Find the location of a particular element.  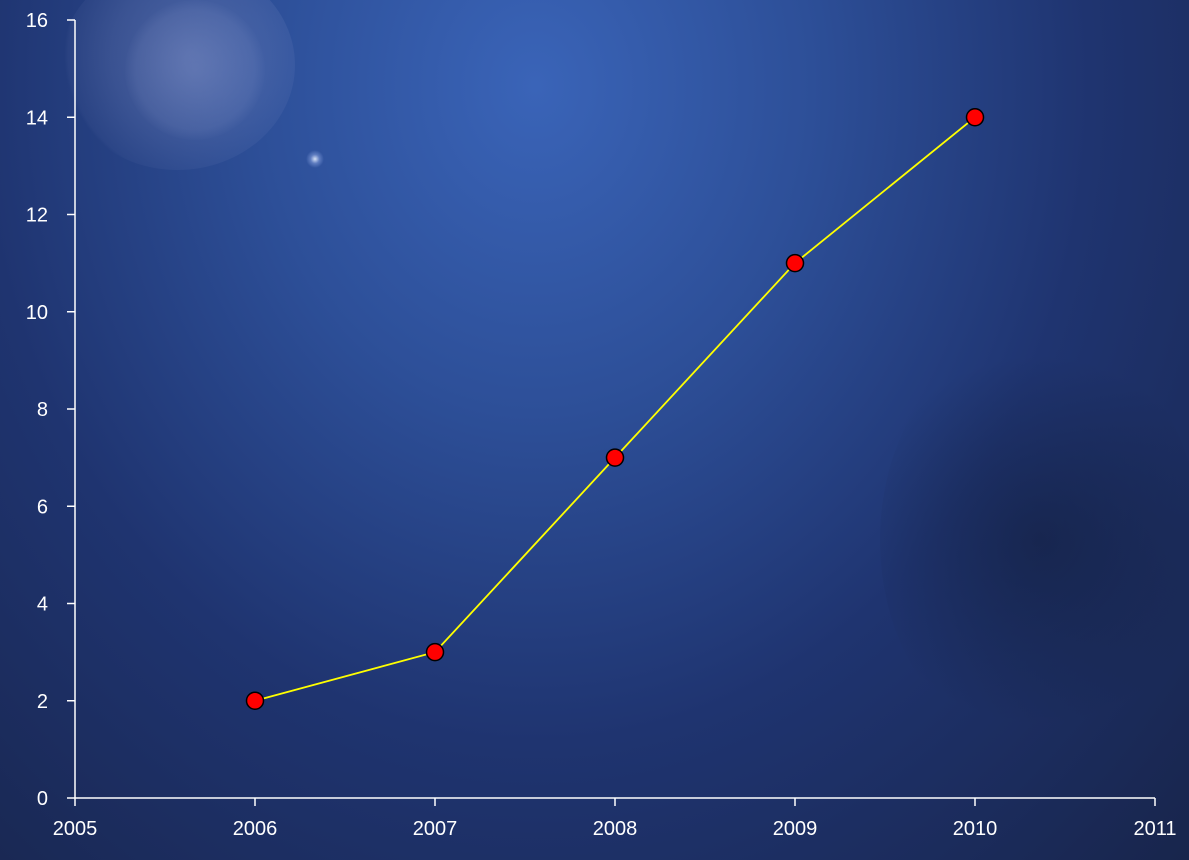

background-sparkle is located at coordinates (315, 159).